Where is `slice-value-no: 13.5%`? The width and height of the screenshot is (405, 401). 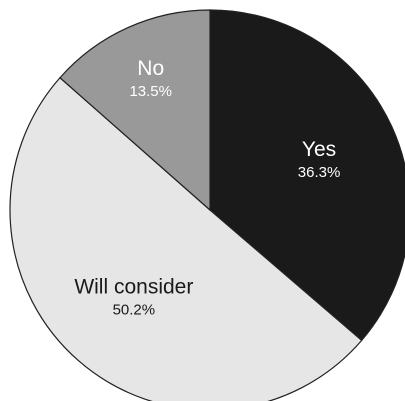 slice-value-no: 13.5% is located at coordinates (150, 91).